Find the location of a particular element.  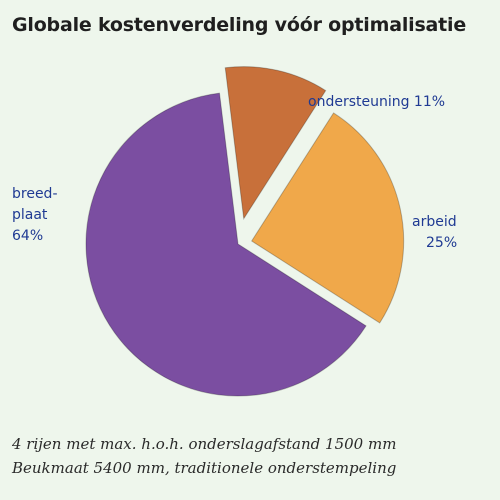

label-breedplaat: breed- plaat 64% is located at coordinates (35, 215).